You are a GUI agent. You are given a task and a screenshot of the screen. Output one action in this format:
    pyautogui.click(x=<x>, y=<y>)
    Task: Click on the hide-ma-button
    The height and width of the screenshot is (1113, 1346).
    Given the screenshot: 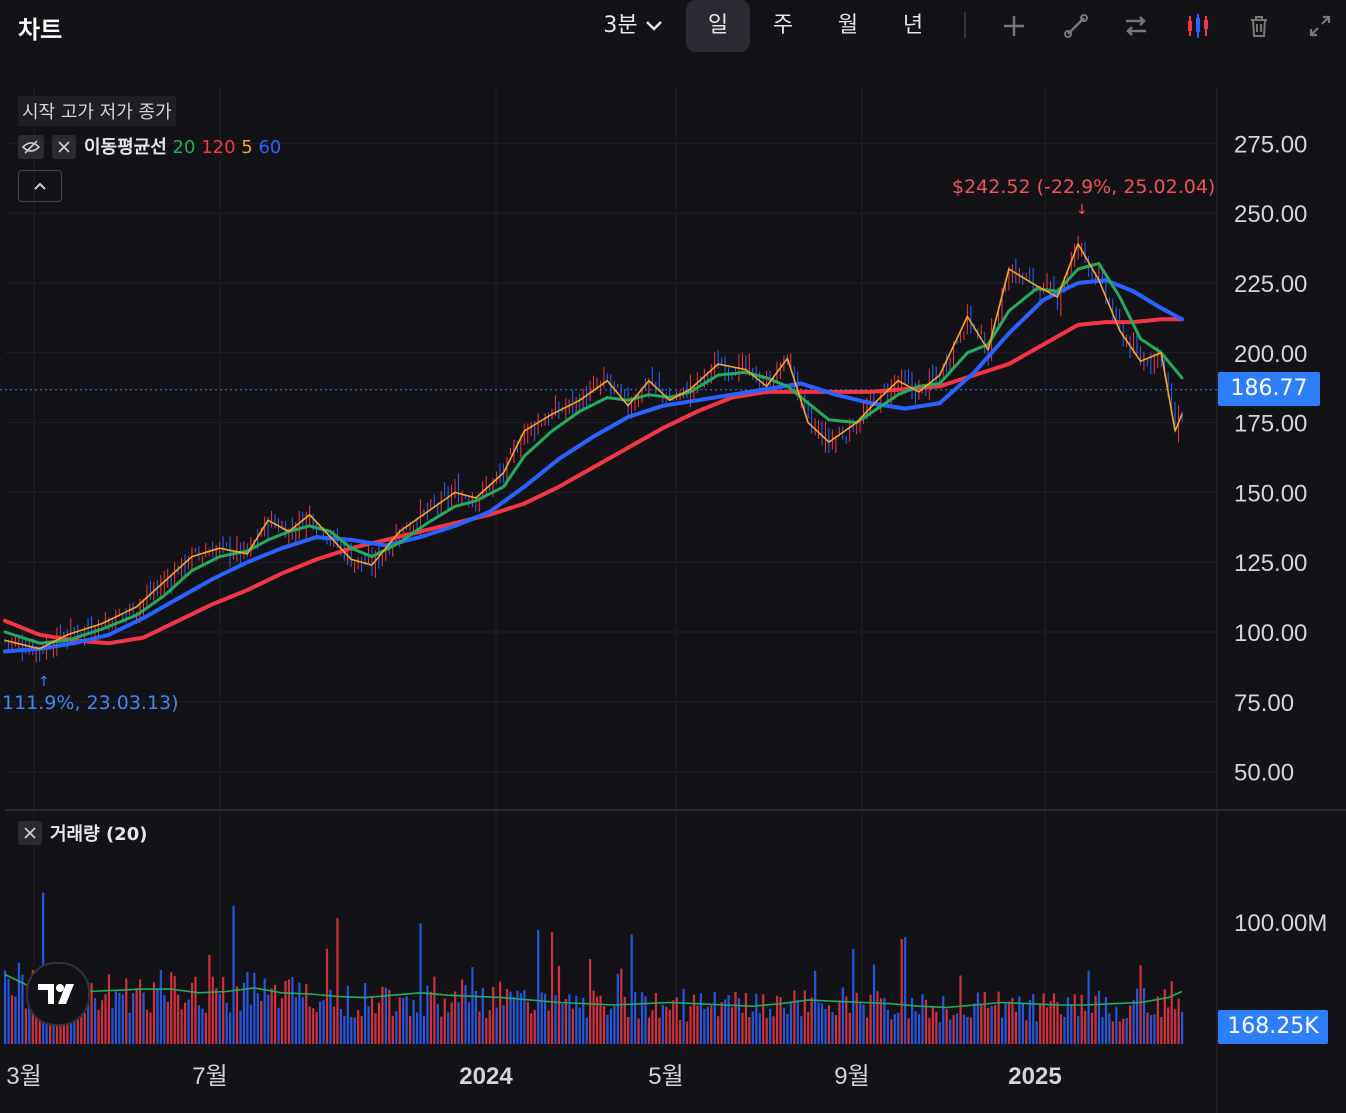 What is the action you would take?
    pyautogui.click(x=31, y=147)
    